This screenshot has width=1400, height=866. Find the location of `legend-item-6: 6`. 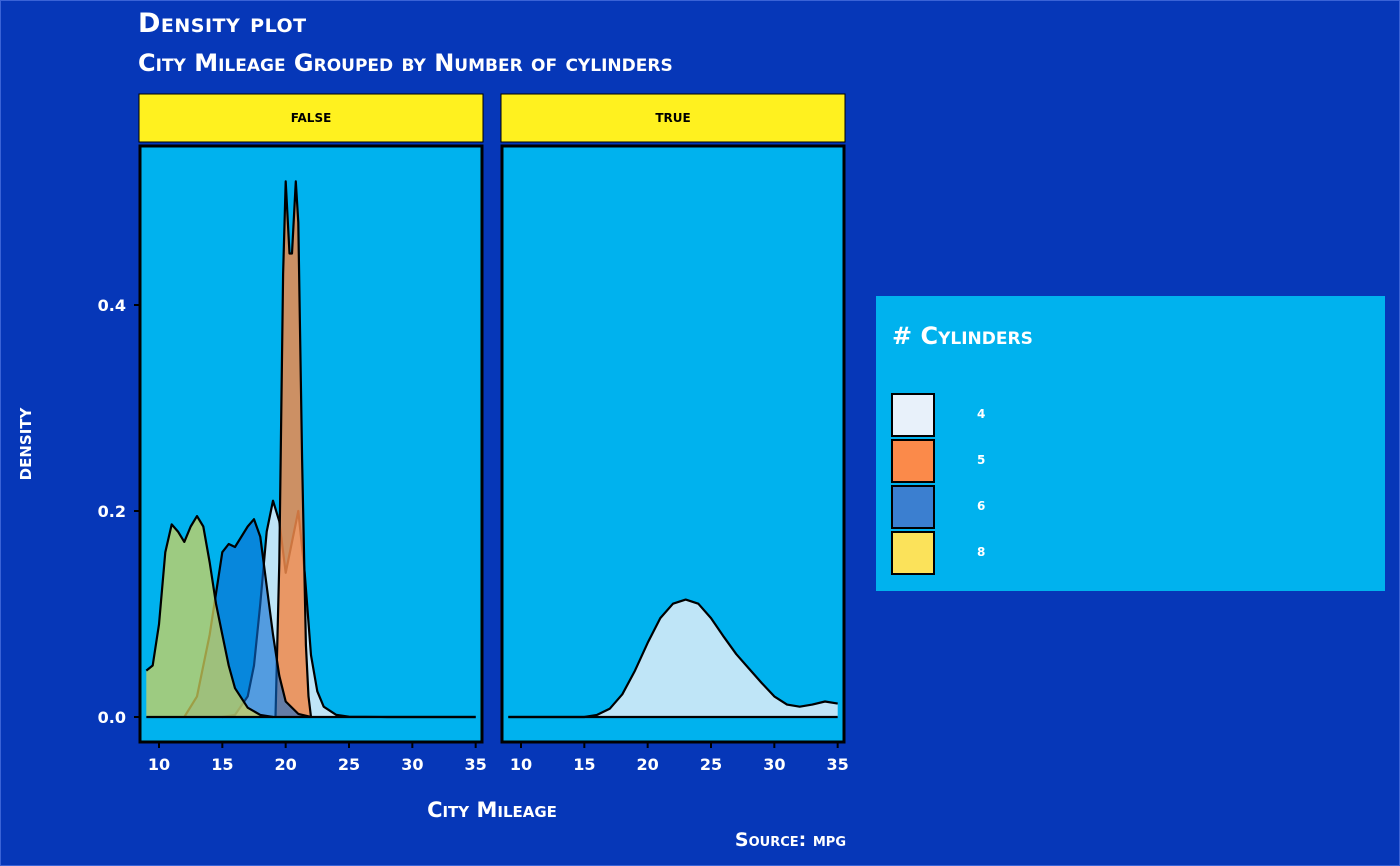

legend-item-6: 6 is located at coordinates (991, 507).